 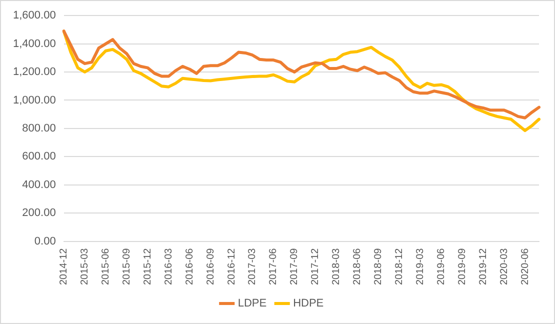 What do you see at coordinates (34, 72) in the screenshot?
I see `y-tick-label: 1,200.00` at bounding box center [34, 72].